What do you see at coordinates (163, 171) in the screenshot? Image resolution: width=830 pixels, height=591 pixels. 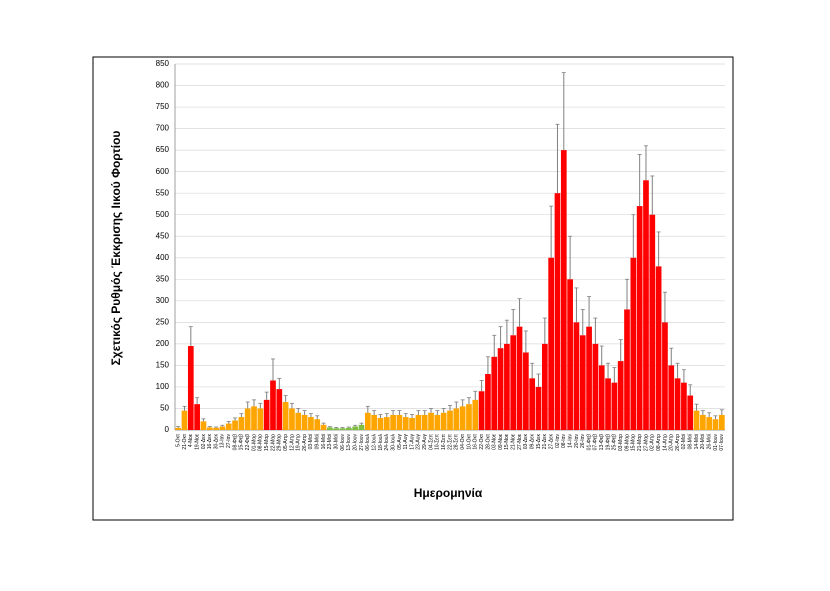 I see `y-tick-label: 600` at bounding box center [163, 171].